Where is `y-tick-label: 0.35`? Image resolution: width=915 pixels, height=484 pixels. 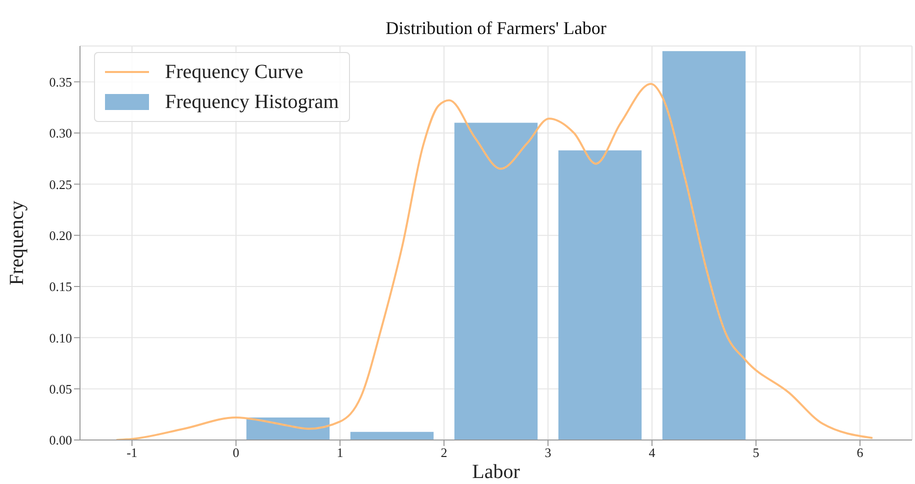
y-tick-label: 0.35 is located at coordinates (60, 82).